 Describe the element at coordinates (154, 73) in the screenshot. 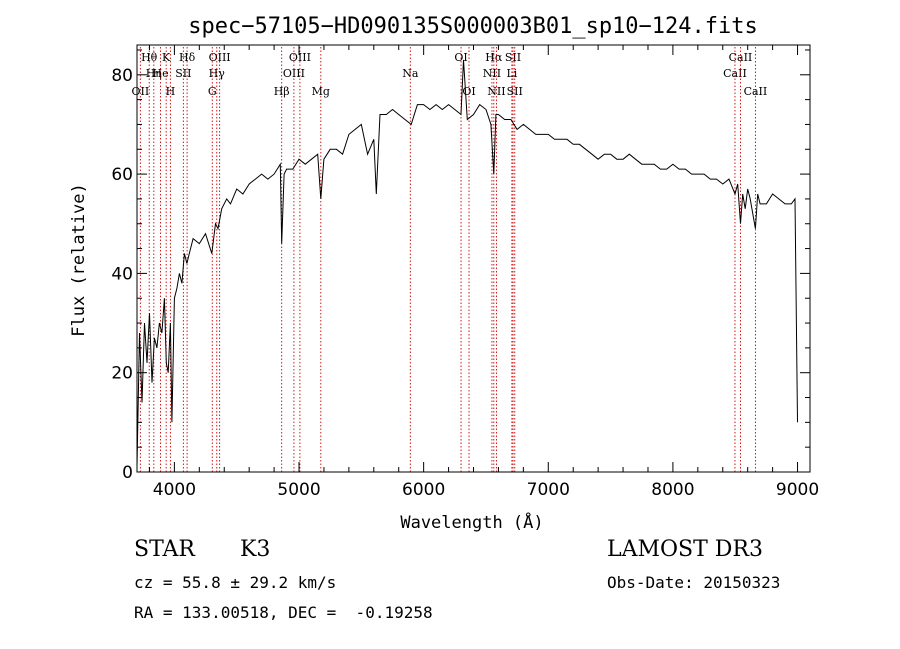

I see `spectral-line-label: Hη` at that location.